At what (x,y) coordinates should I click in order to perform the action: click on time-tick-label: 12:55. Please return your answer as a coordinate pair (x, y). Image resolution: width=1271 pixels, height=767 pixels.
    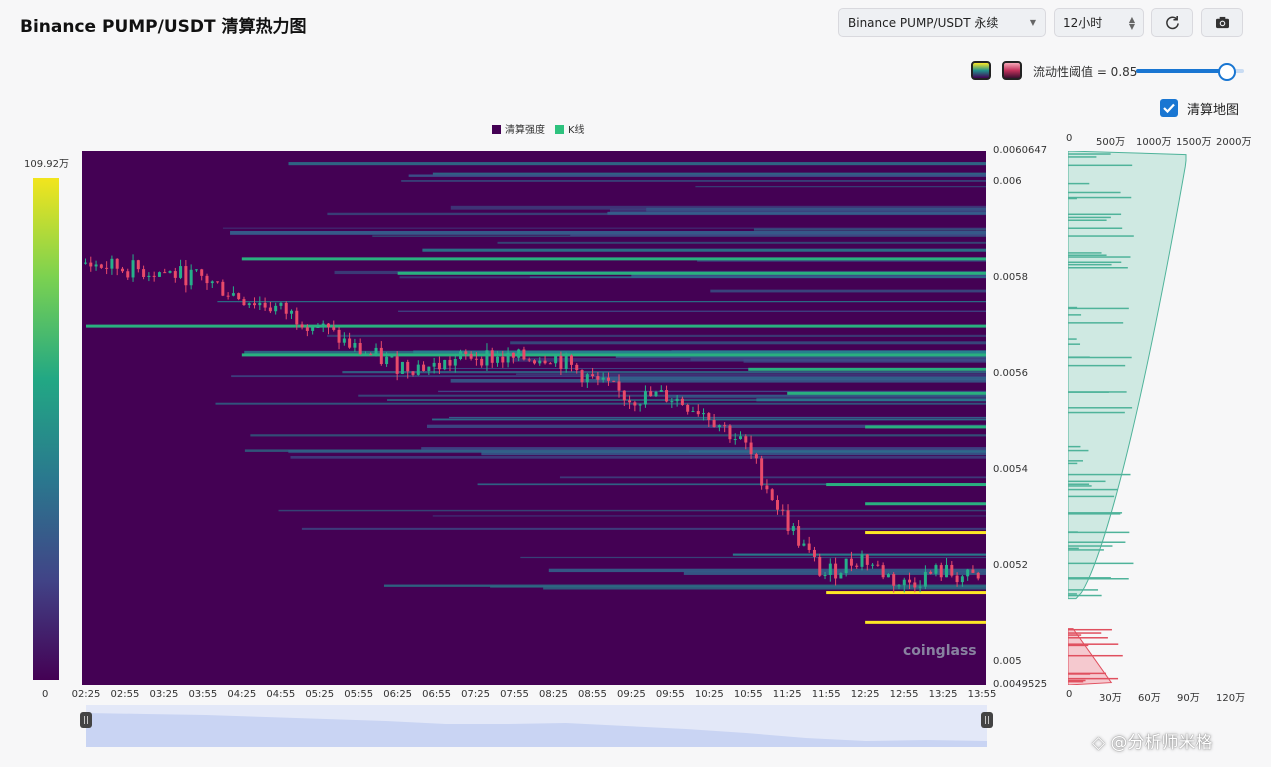
    Looking at the image, I should click on (904, 694).